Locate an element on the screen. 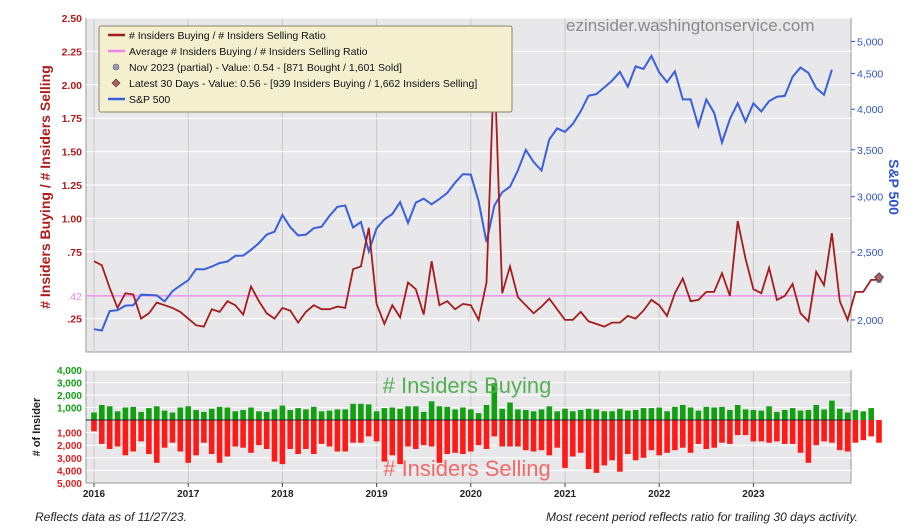 The image size is (913, 531). x-tick-label: 2016 is located at coordinates (94, 494).